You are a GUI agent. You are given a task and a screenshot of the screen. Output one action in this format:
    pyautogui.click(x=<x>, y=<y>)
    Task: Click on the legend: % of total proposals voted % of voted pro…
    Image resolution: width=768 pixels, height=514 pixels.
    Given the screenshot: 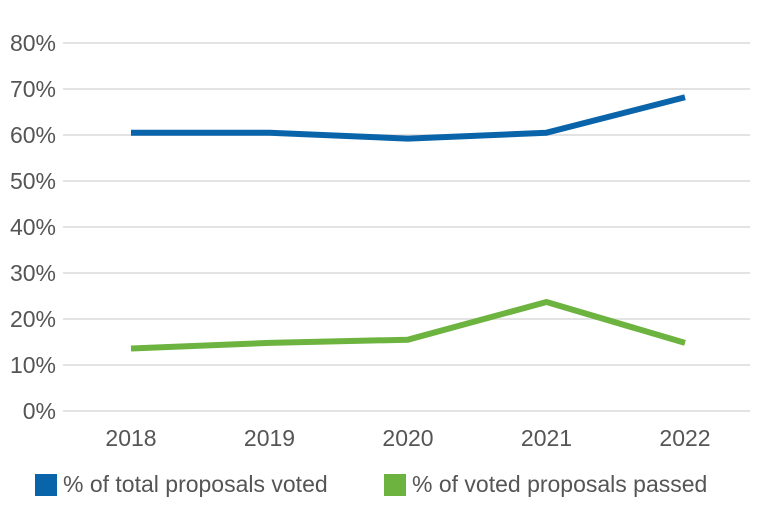 What is the action you would take?
    pyautogui.click(x=371, y=484)
    